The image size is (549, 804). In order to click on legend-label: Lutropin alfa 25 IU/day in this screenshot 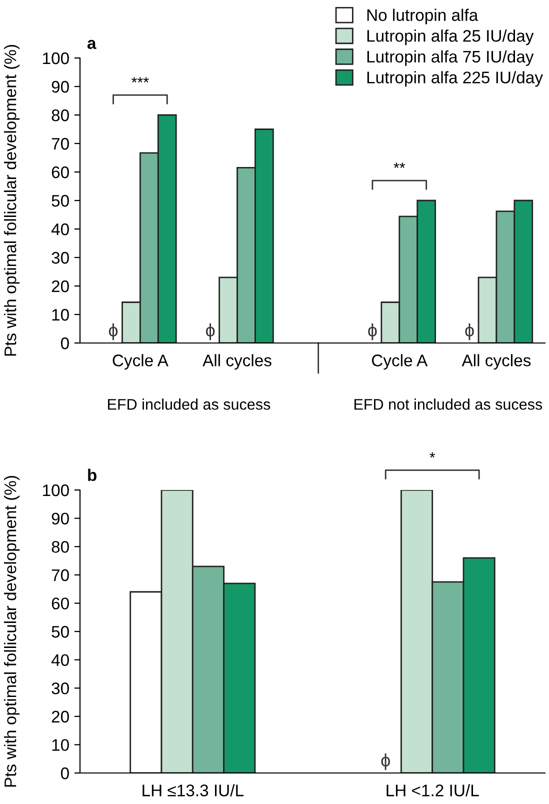, I will do `click(450, 38)`.